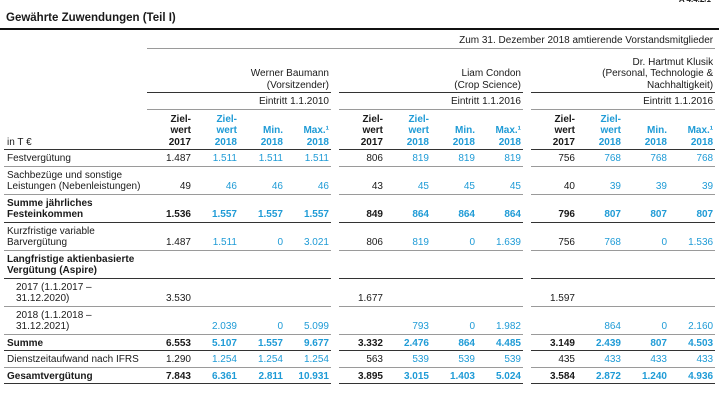  Describe the element at coordinates (362, 180) in the screenshot. I see `value-cell: 43` at that location.